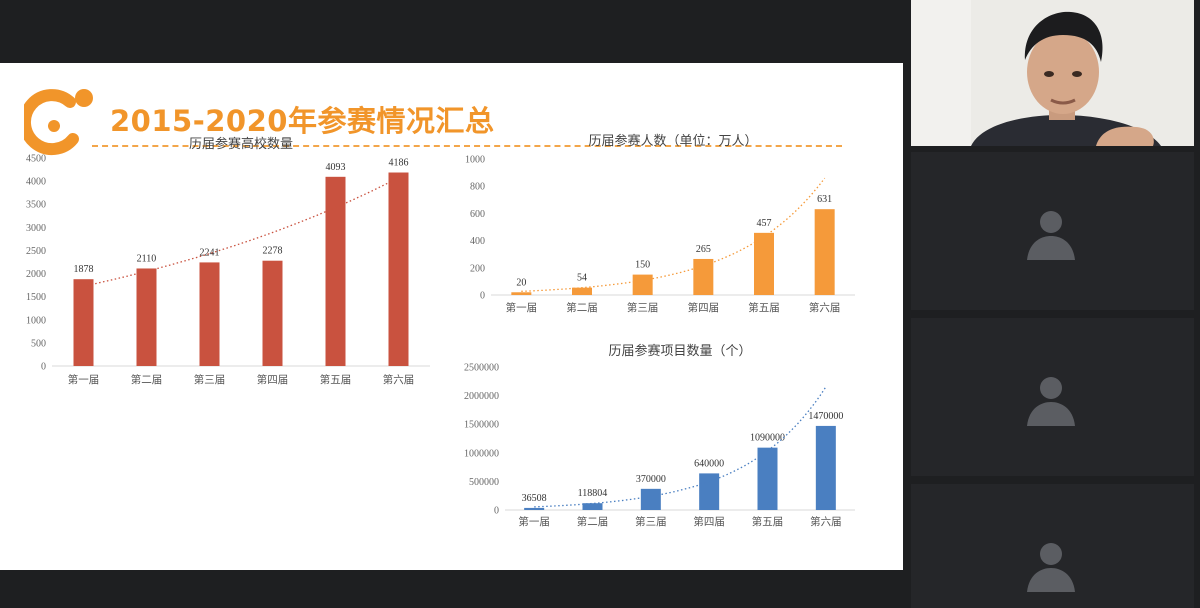 This screenshot has height=608, width=1200. I want to click on data-label: 265, so click(703, 249).